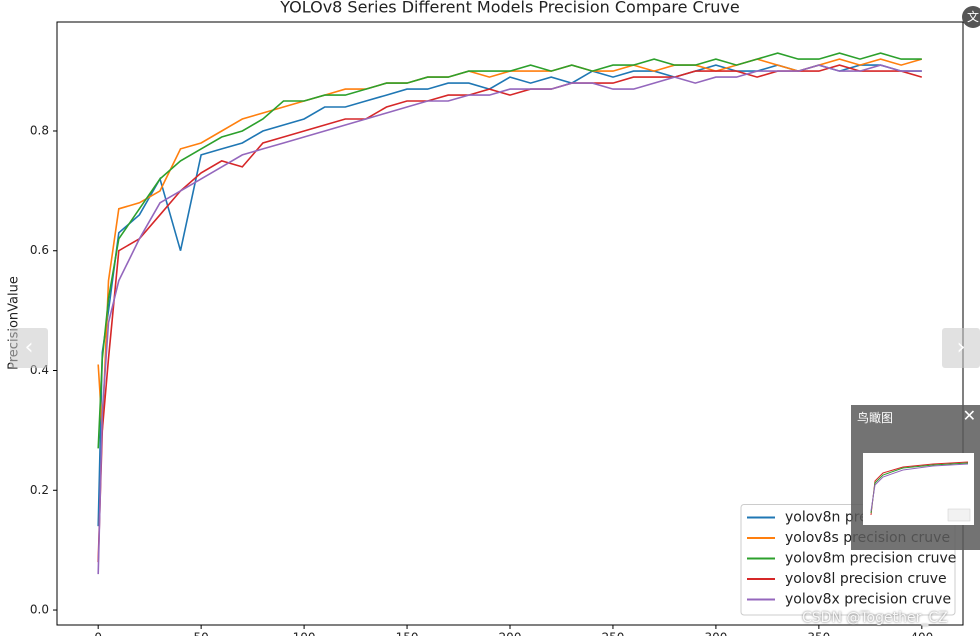 This screenshot has height=640, width=980. I want to click on y-tick-label: 0.0, so click(39, 610).